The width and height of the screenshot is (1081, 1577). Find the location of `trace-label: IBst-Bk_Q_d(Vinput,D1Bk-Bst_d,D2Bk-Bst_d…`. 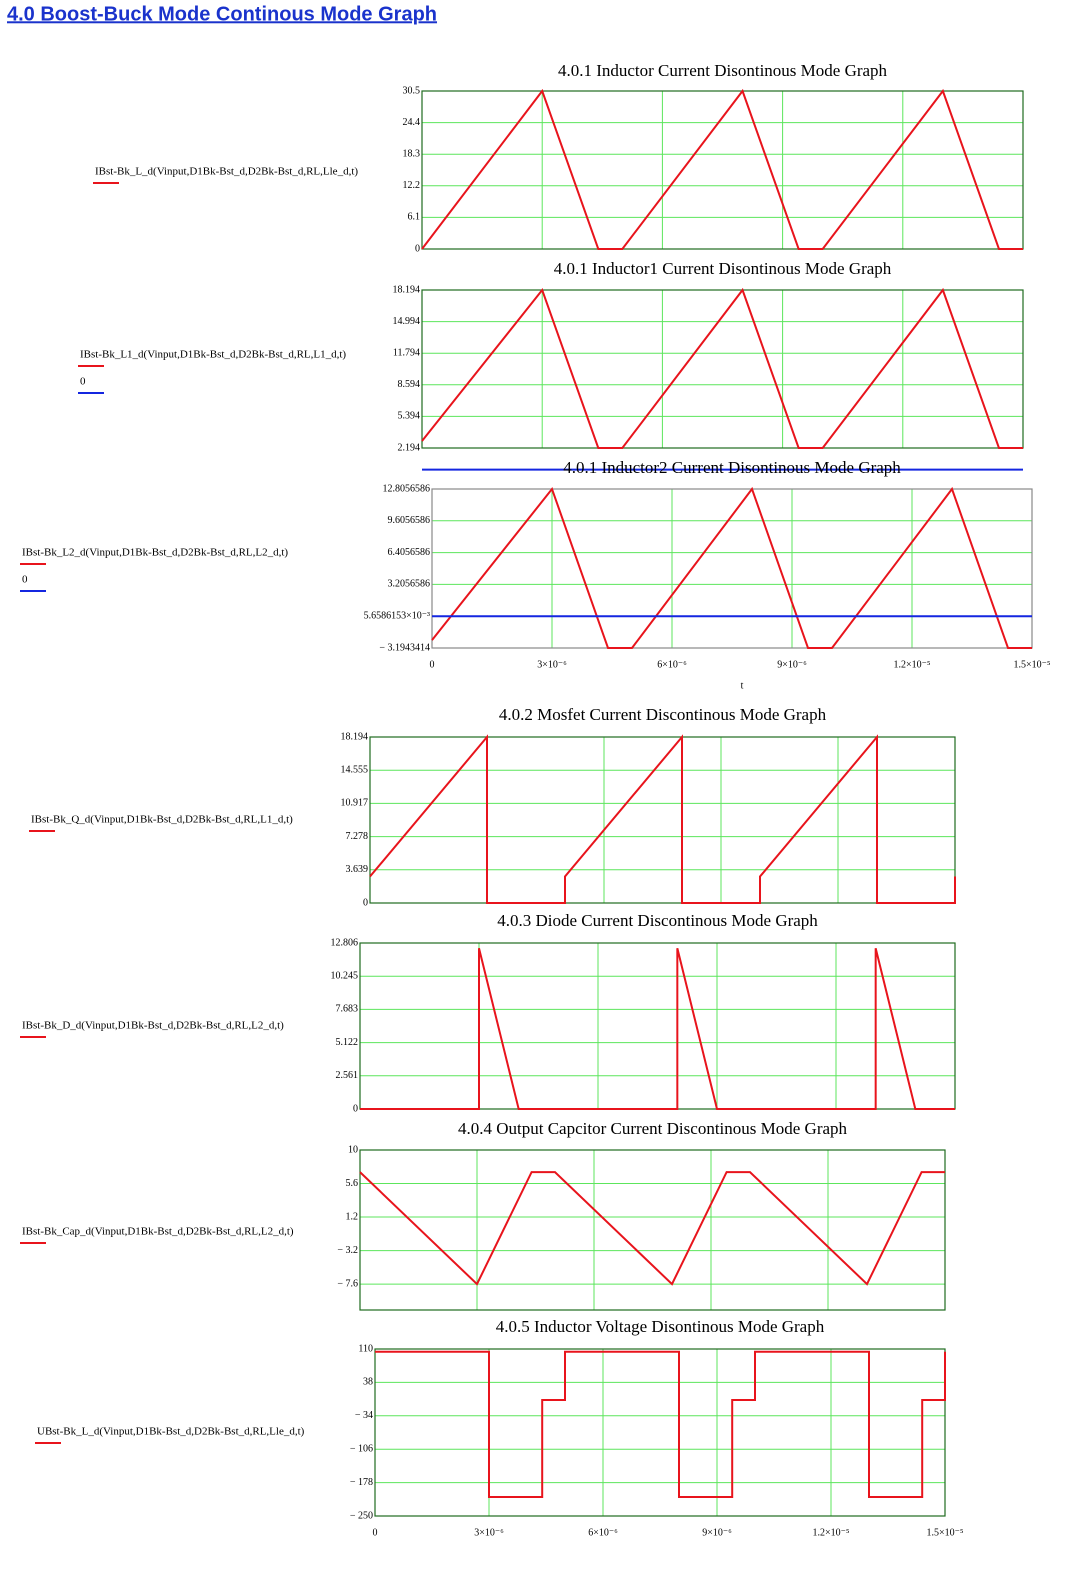

trace-label: IBst-Bk_Q_d(Vinput,D1Bk-Bst_d,D2Bk-Bst_d… is located at coordinates (162, 820).